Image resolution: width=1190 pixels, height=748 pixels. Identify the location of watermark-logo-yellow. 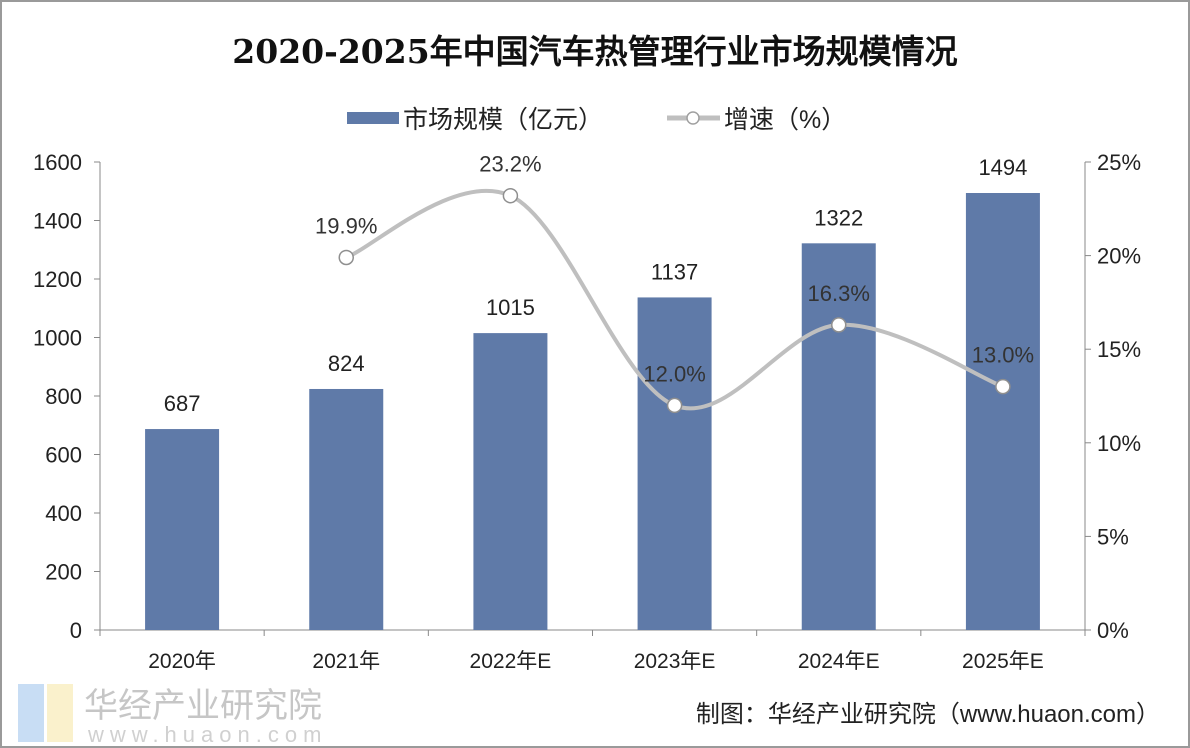
(60, 713).